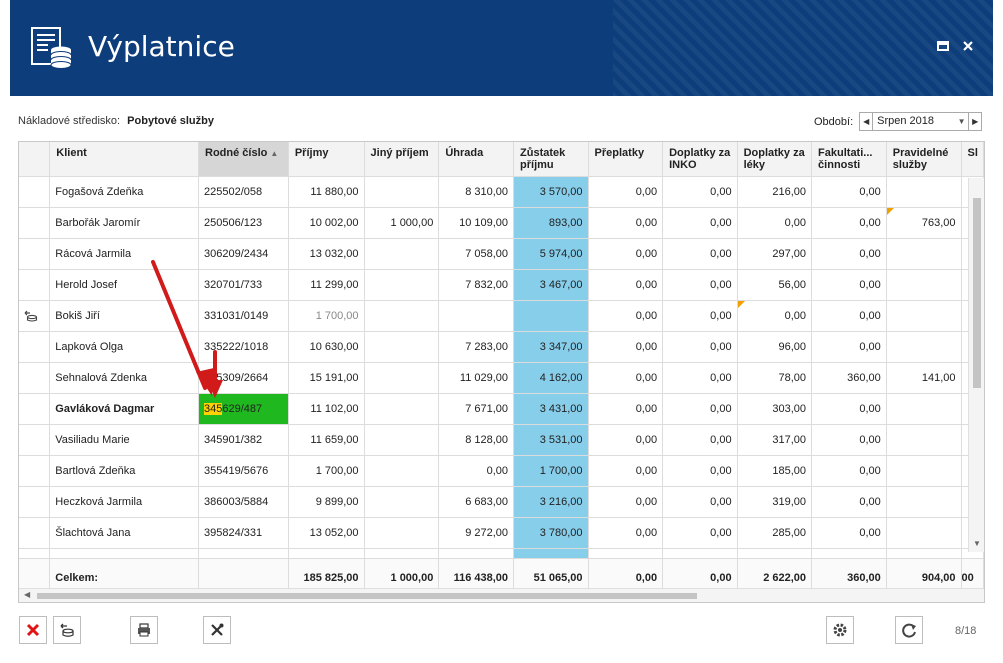  I want to click on cell-leky: 78,00, so click(775, 378).